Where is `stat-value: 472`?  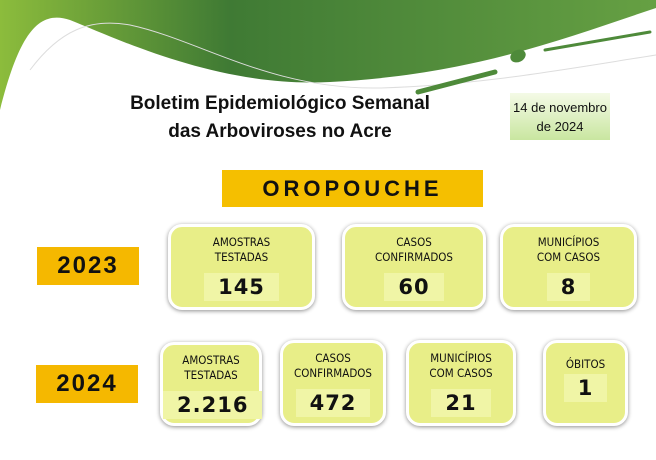
stat-value: 472 is located at coordinates (333, 403).